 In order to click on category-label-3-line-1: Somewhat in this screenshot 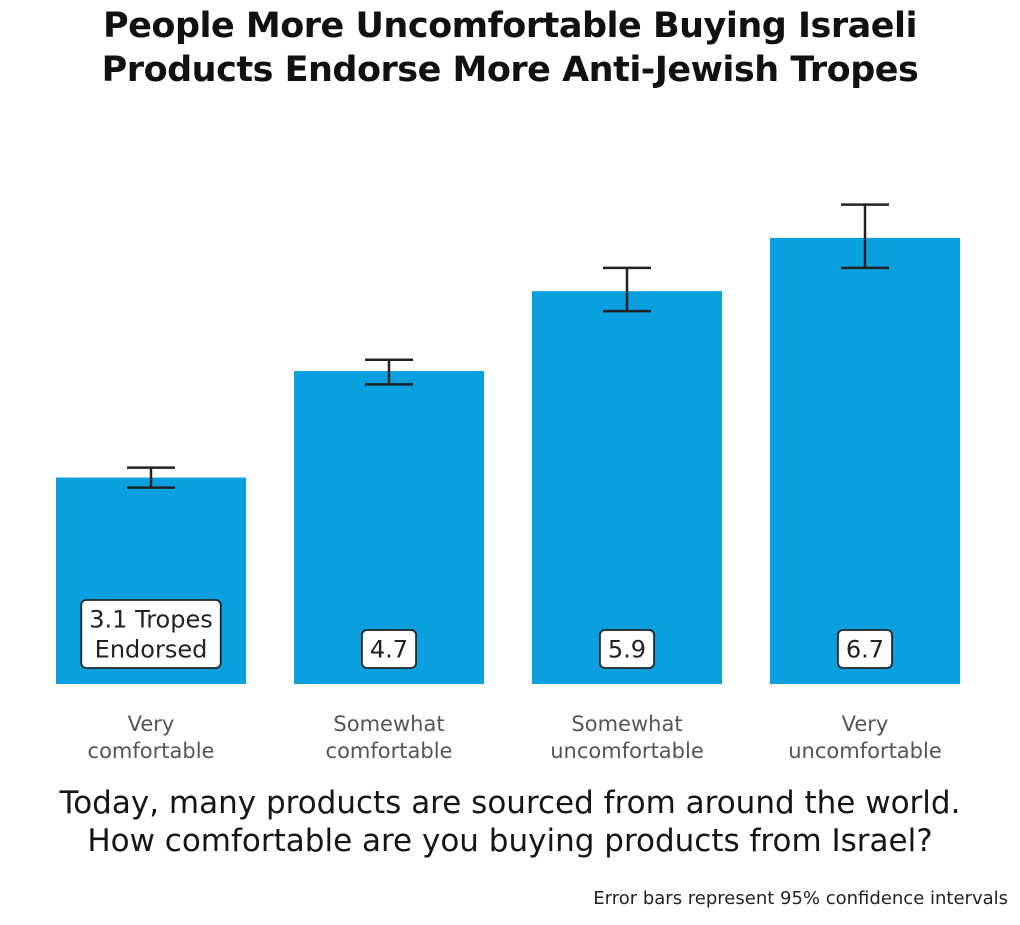, I will do `click(626, 724)`.